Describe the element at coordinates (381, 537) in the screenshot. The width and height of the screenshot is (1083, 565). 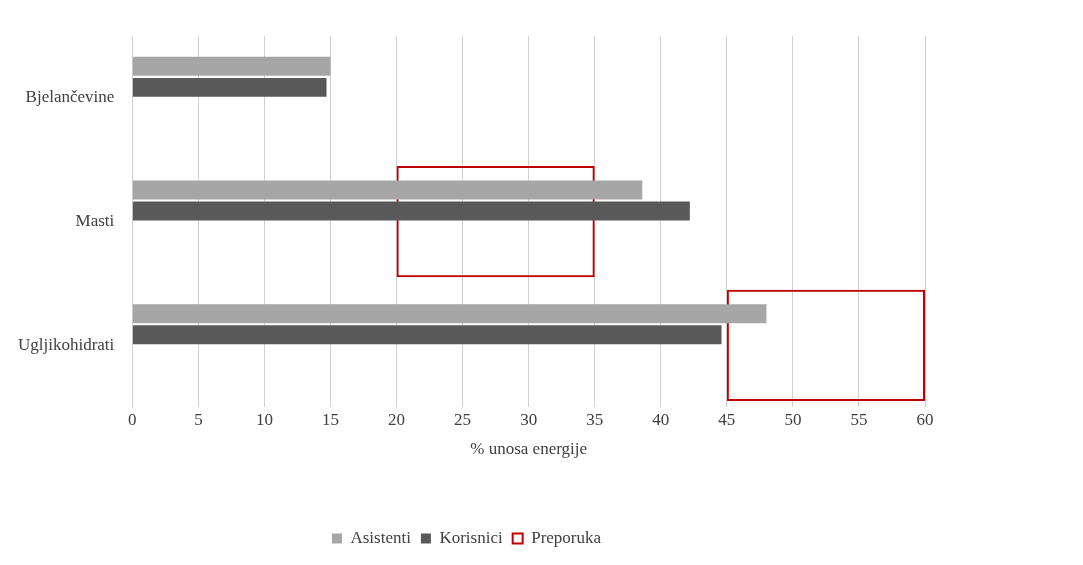
I see `legend-label: Asistenti` at that location.